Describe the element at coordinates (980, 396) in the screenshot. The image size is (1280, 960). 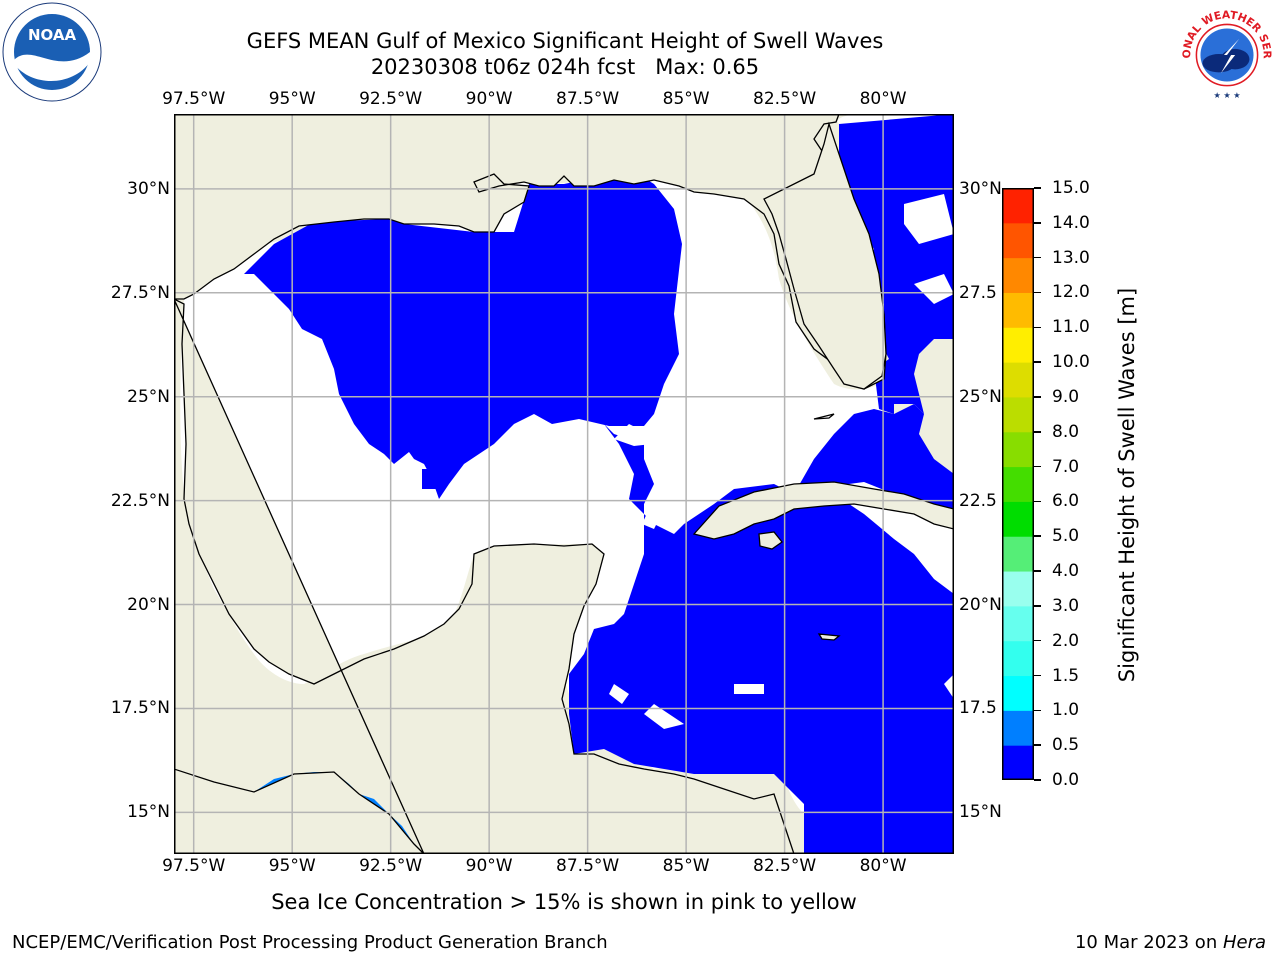
I see `latitude-tick-label-right: 25°N` at that location.